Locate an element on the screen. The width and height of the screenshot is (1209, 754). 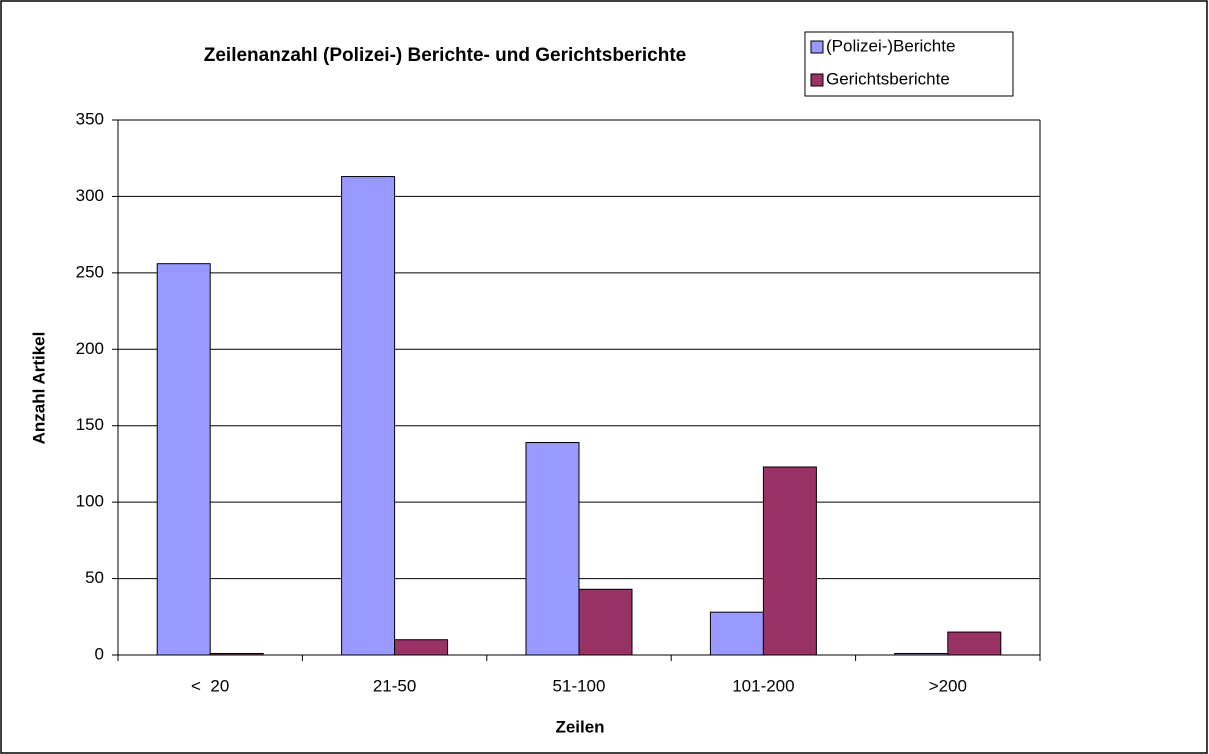
y-tick-label: 100 is located at coordinates (90, 501).